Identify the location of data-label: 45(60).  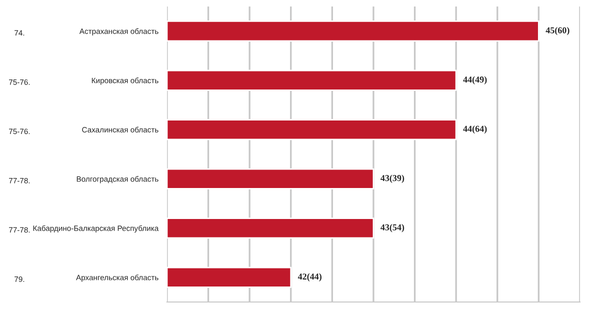
(558, 31).